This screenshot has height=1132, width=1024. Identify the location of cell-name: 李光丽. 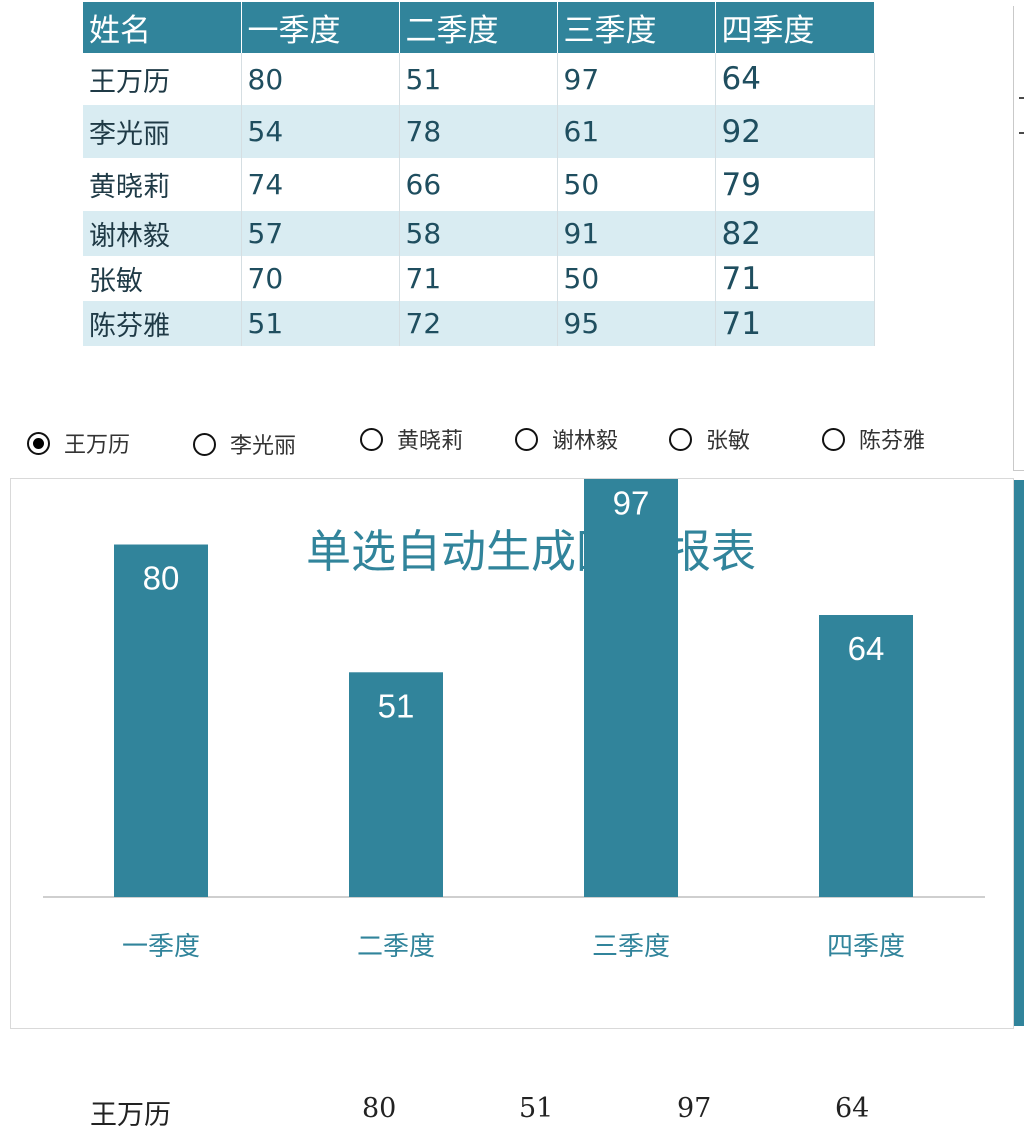
(162, 131).